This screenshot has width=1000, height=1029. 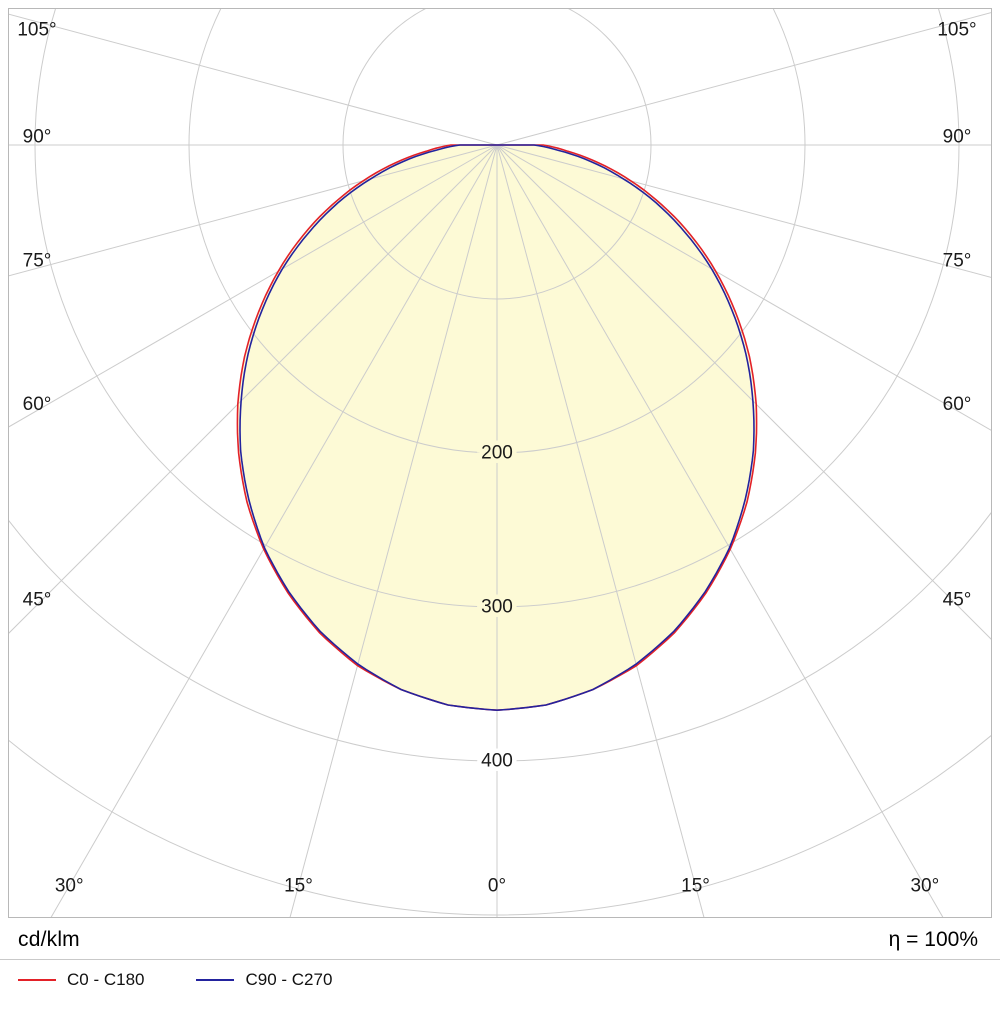 I want to click on c90-c270-line-swatch, so click(x=215, y=980).